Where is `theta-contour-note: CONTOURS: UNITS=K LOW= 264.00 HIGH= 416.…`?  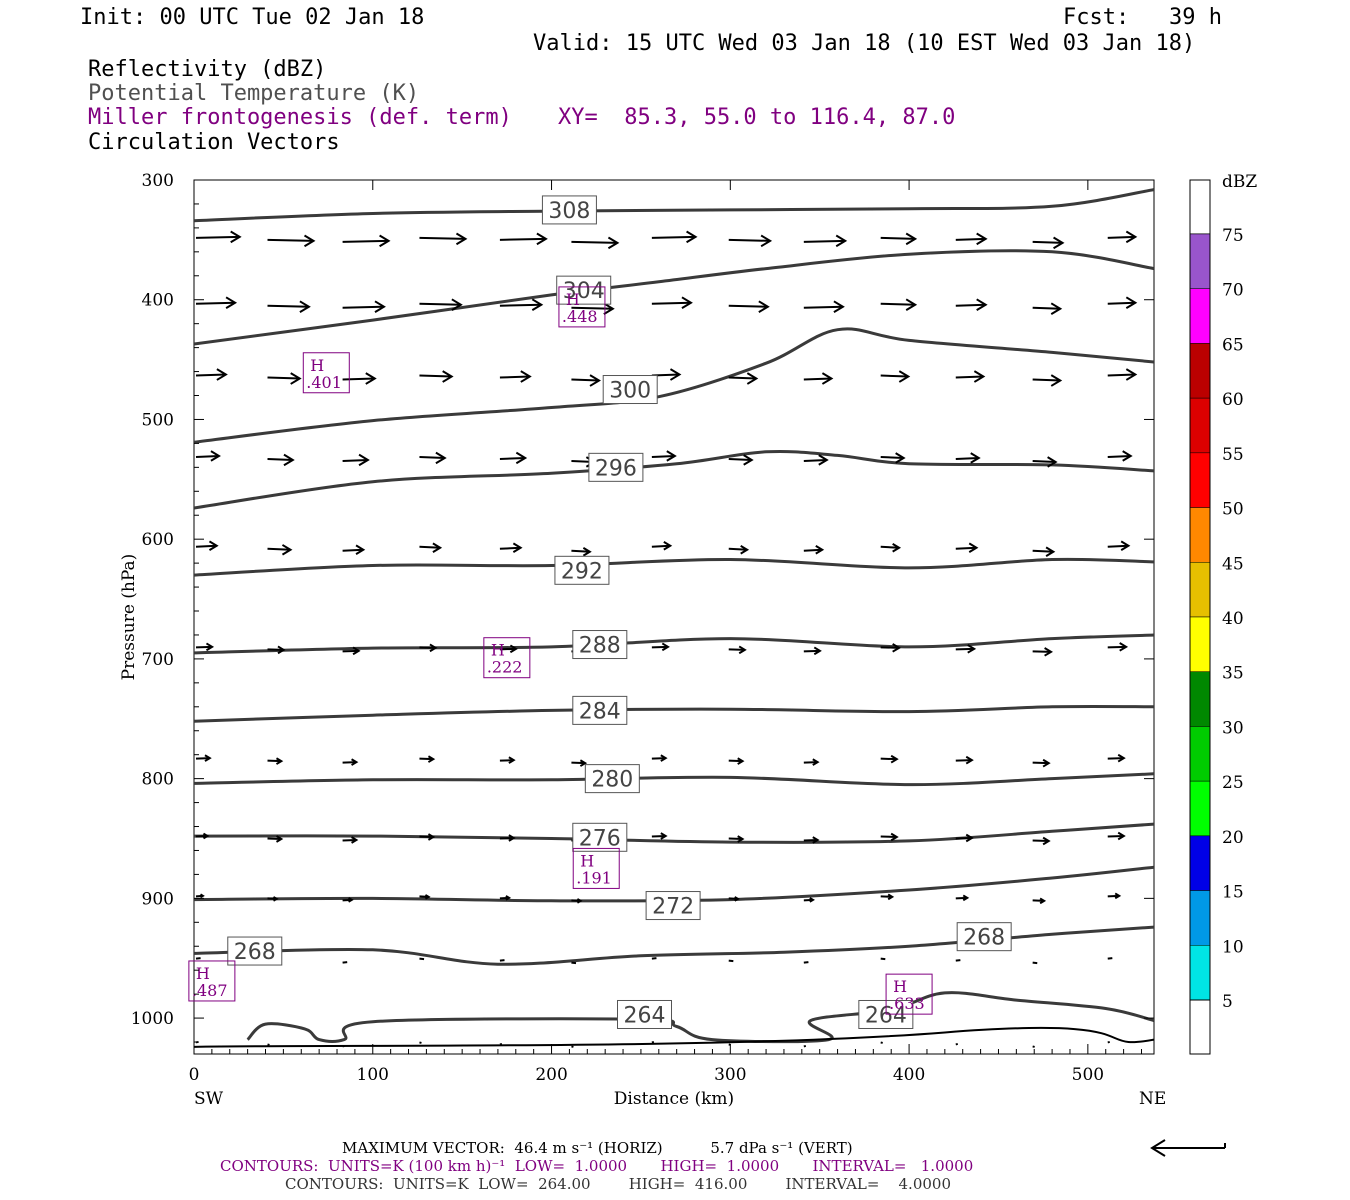 theta-contour-note: CONTOURS: UNITS=K LOW= 264.00 HIGH= 416.… is located at coordinates (618, 1184).